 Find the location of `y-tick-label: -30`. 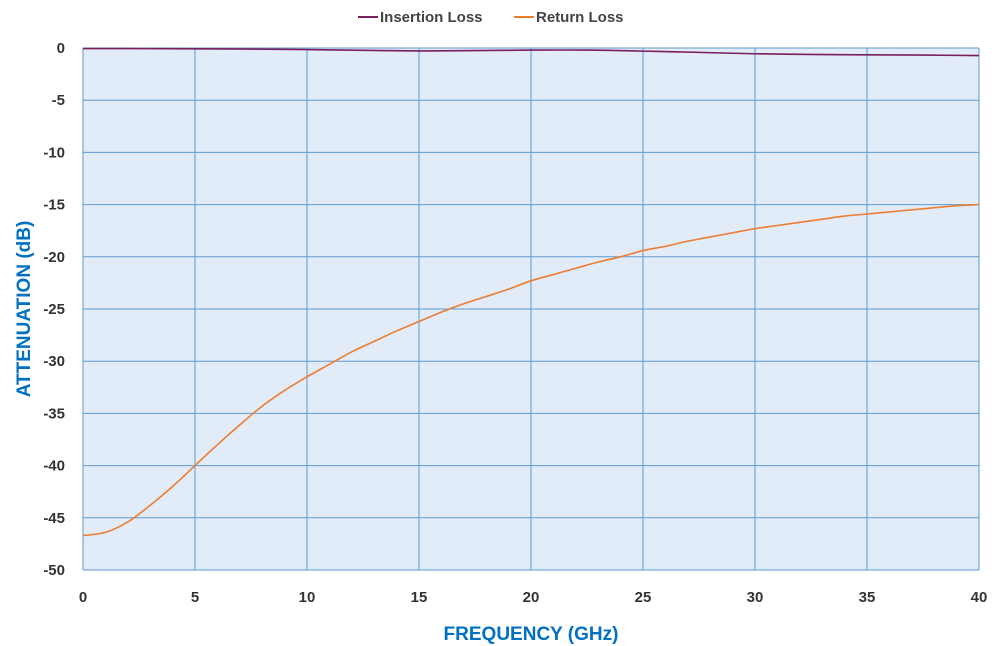

y-tick-label: -30 is located at coordinates (54, 361).